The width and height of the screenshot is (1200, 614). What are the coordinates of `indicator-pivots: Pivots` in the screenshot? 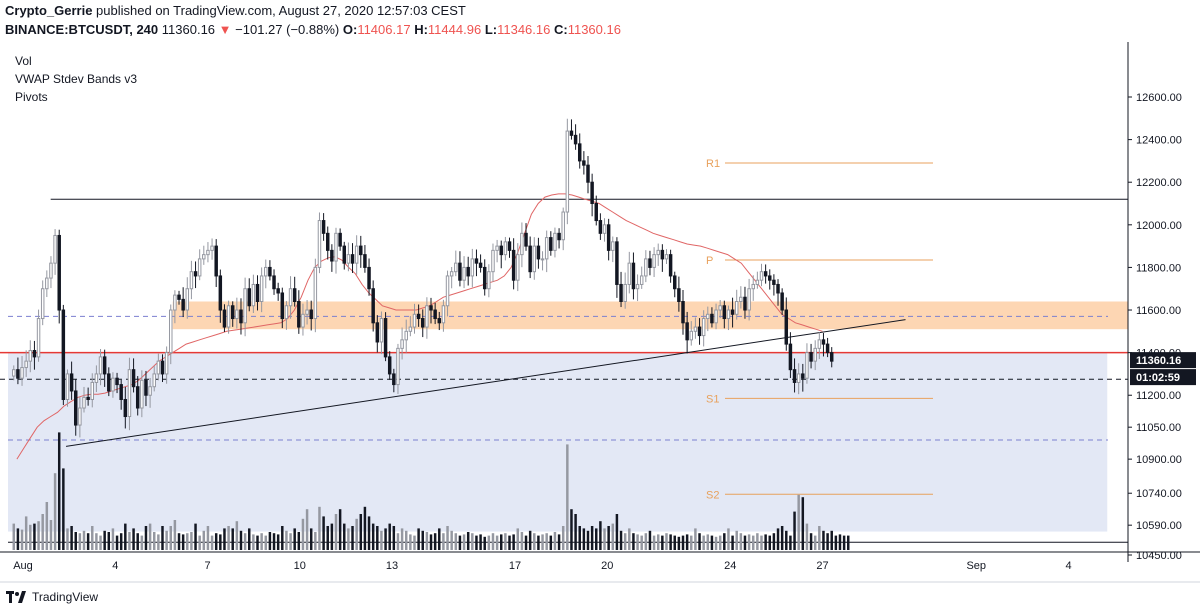 It's located at (31, 97).